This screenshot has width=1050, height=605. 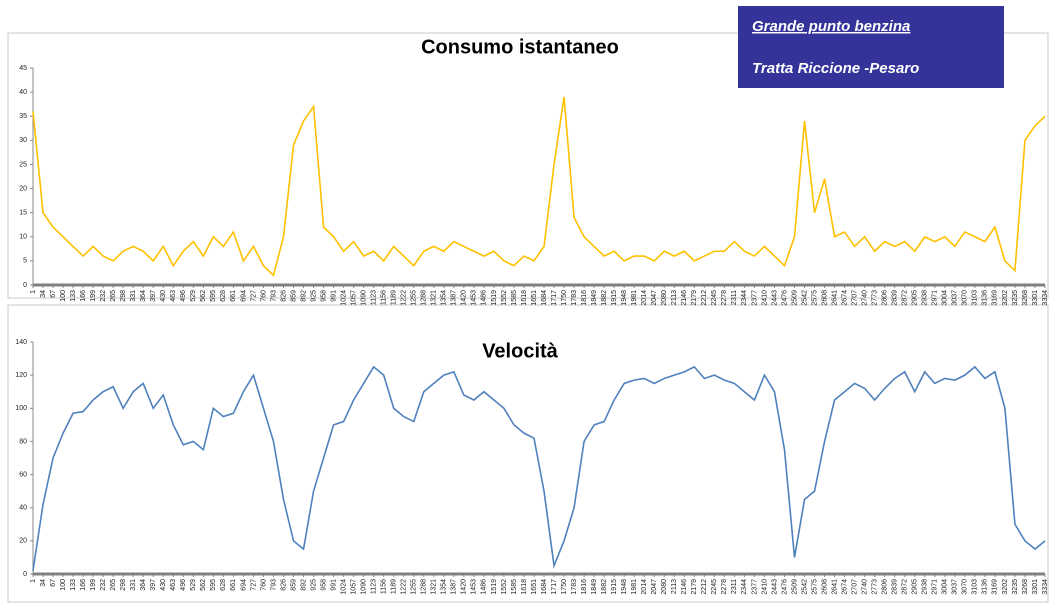 What do you see at coordinates (494, 587) in the screenshot?
I see `x-tick-label: 1519` at bounding box center [494, 587].